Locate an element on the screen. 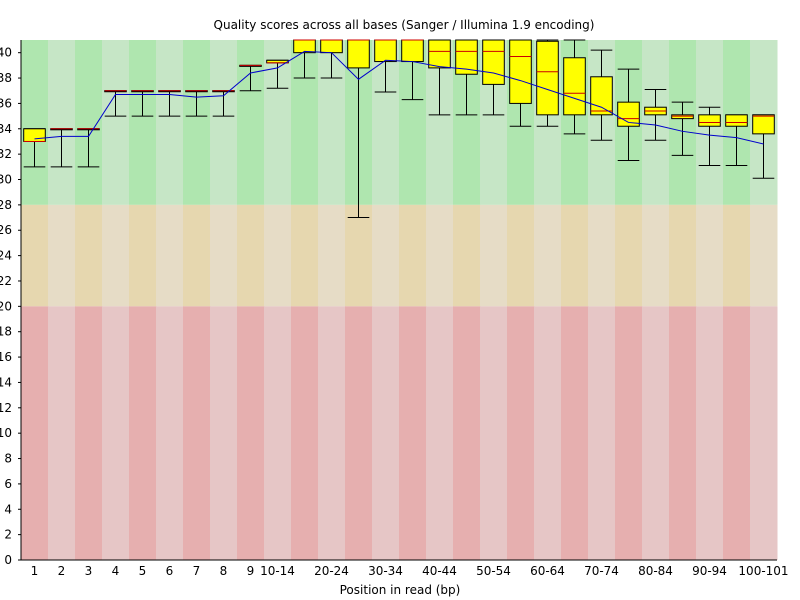 The image size is (800, 600). mean-line is located at coordinates (399, 97).